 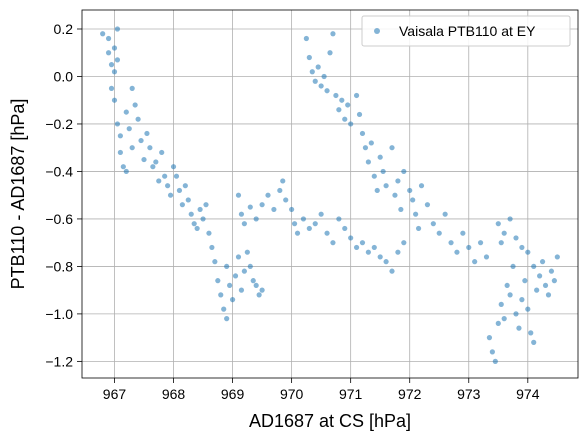 I want to click on x-tick-label: 967, so click(x=115, y=394).